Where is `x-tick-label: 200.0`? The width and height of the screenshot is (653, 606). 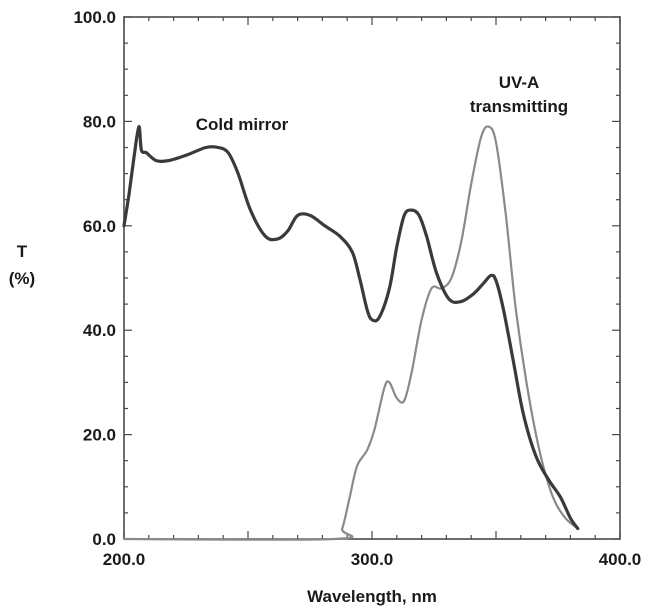 x-tick-label: 200.0 is located at coordinates (124, 559).